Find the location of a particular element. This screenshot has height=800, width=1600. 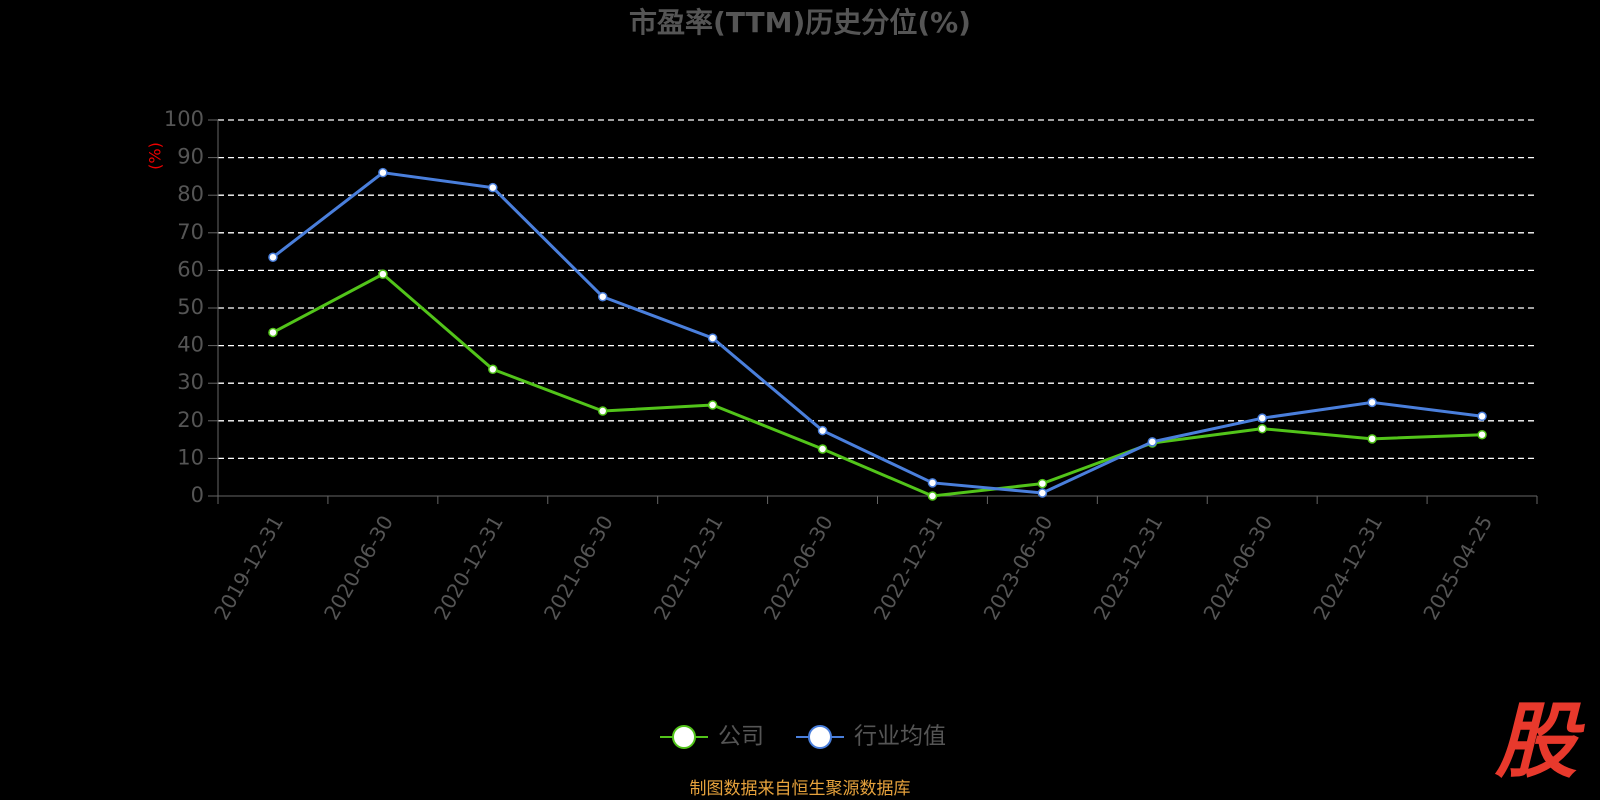

x-tick-label: 2024-12-31 is located at coordinates (1347, 567).